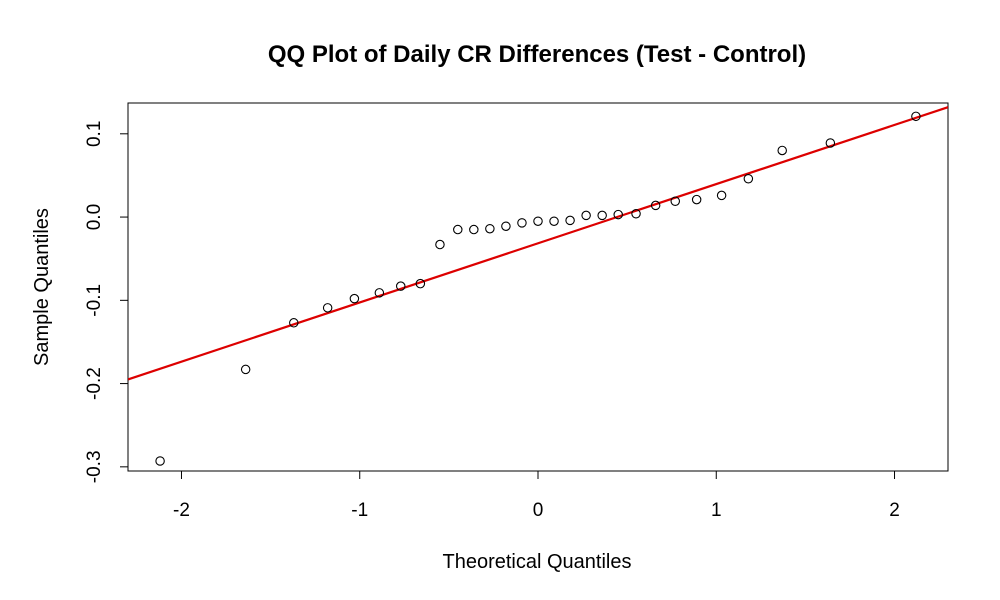 This screenshot has height=600, width=1000. What do you see at coordinates (94, 217) in the screenshot?
I see `y-tick-label-3: 0.0` at bounding box center [94, 217].